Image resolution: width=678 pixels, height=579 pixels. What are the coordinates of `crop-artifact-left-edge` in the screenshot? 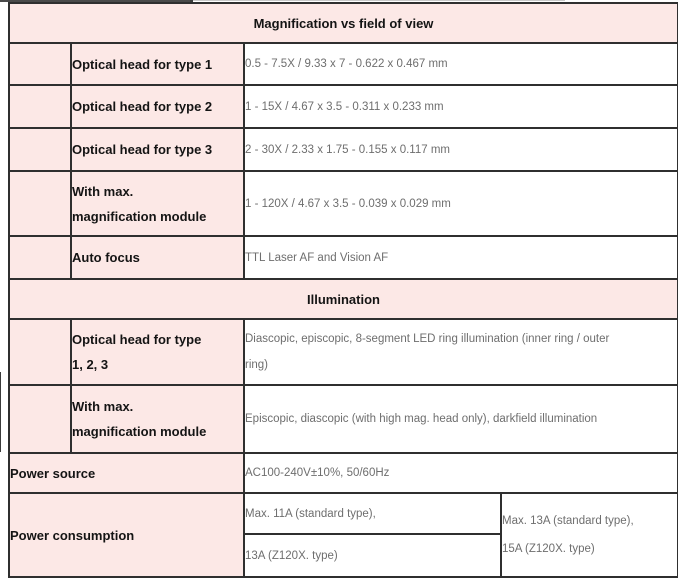 It's located at (0, 412).